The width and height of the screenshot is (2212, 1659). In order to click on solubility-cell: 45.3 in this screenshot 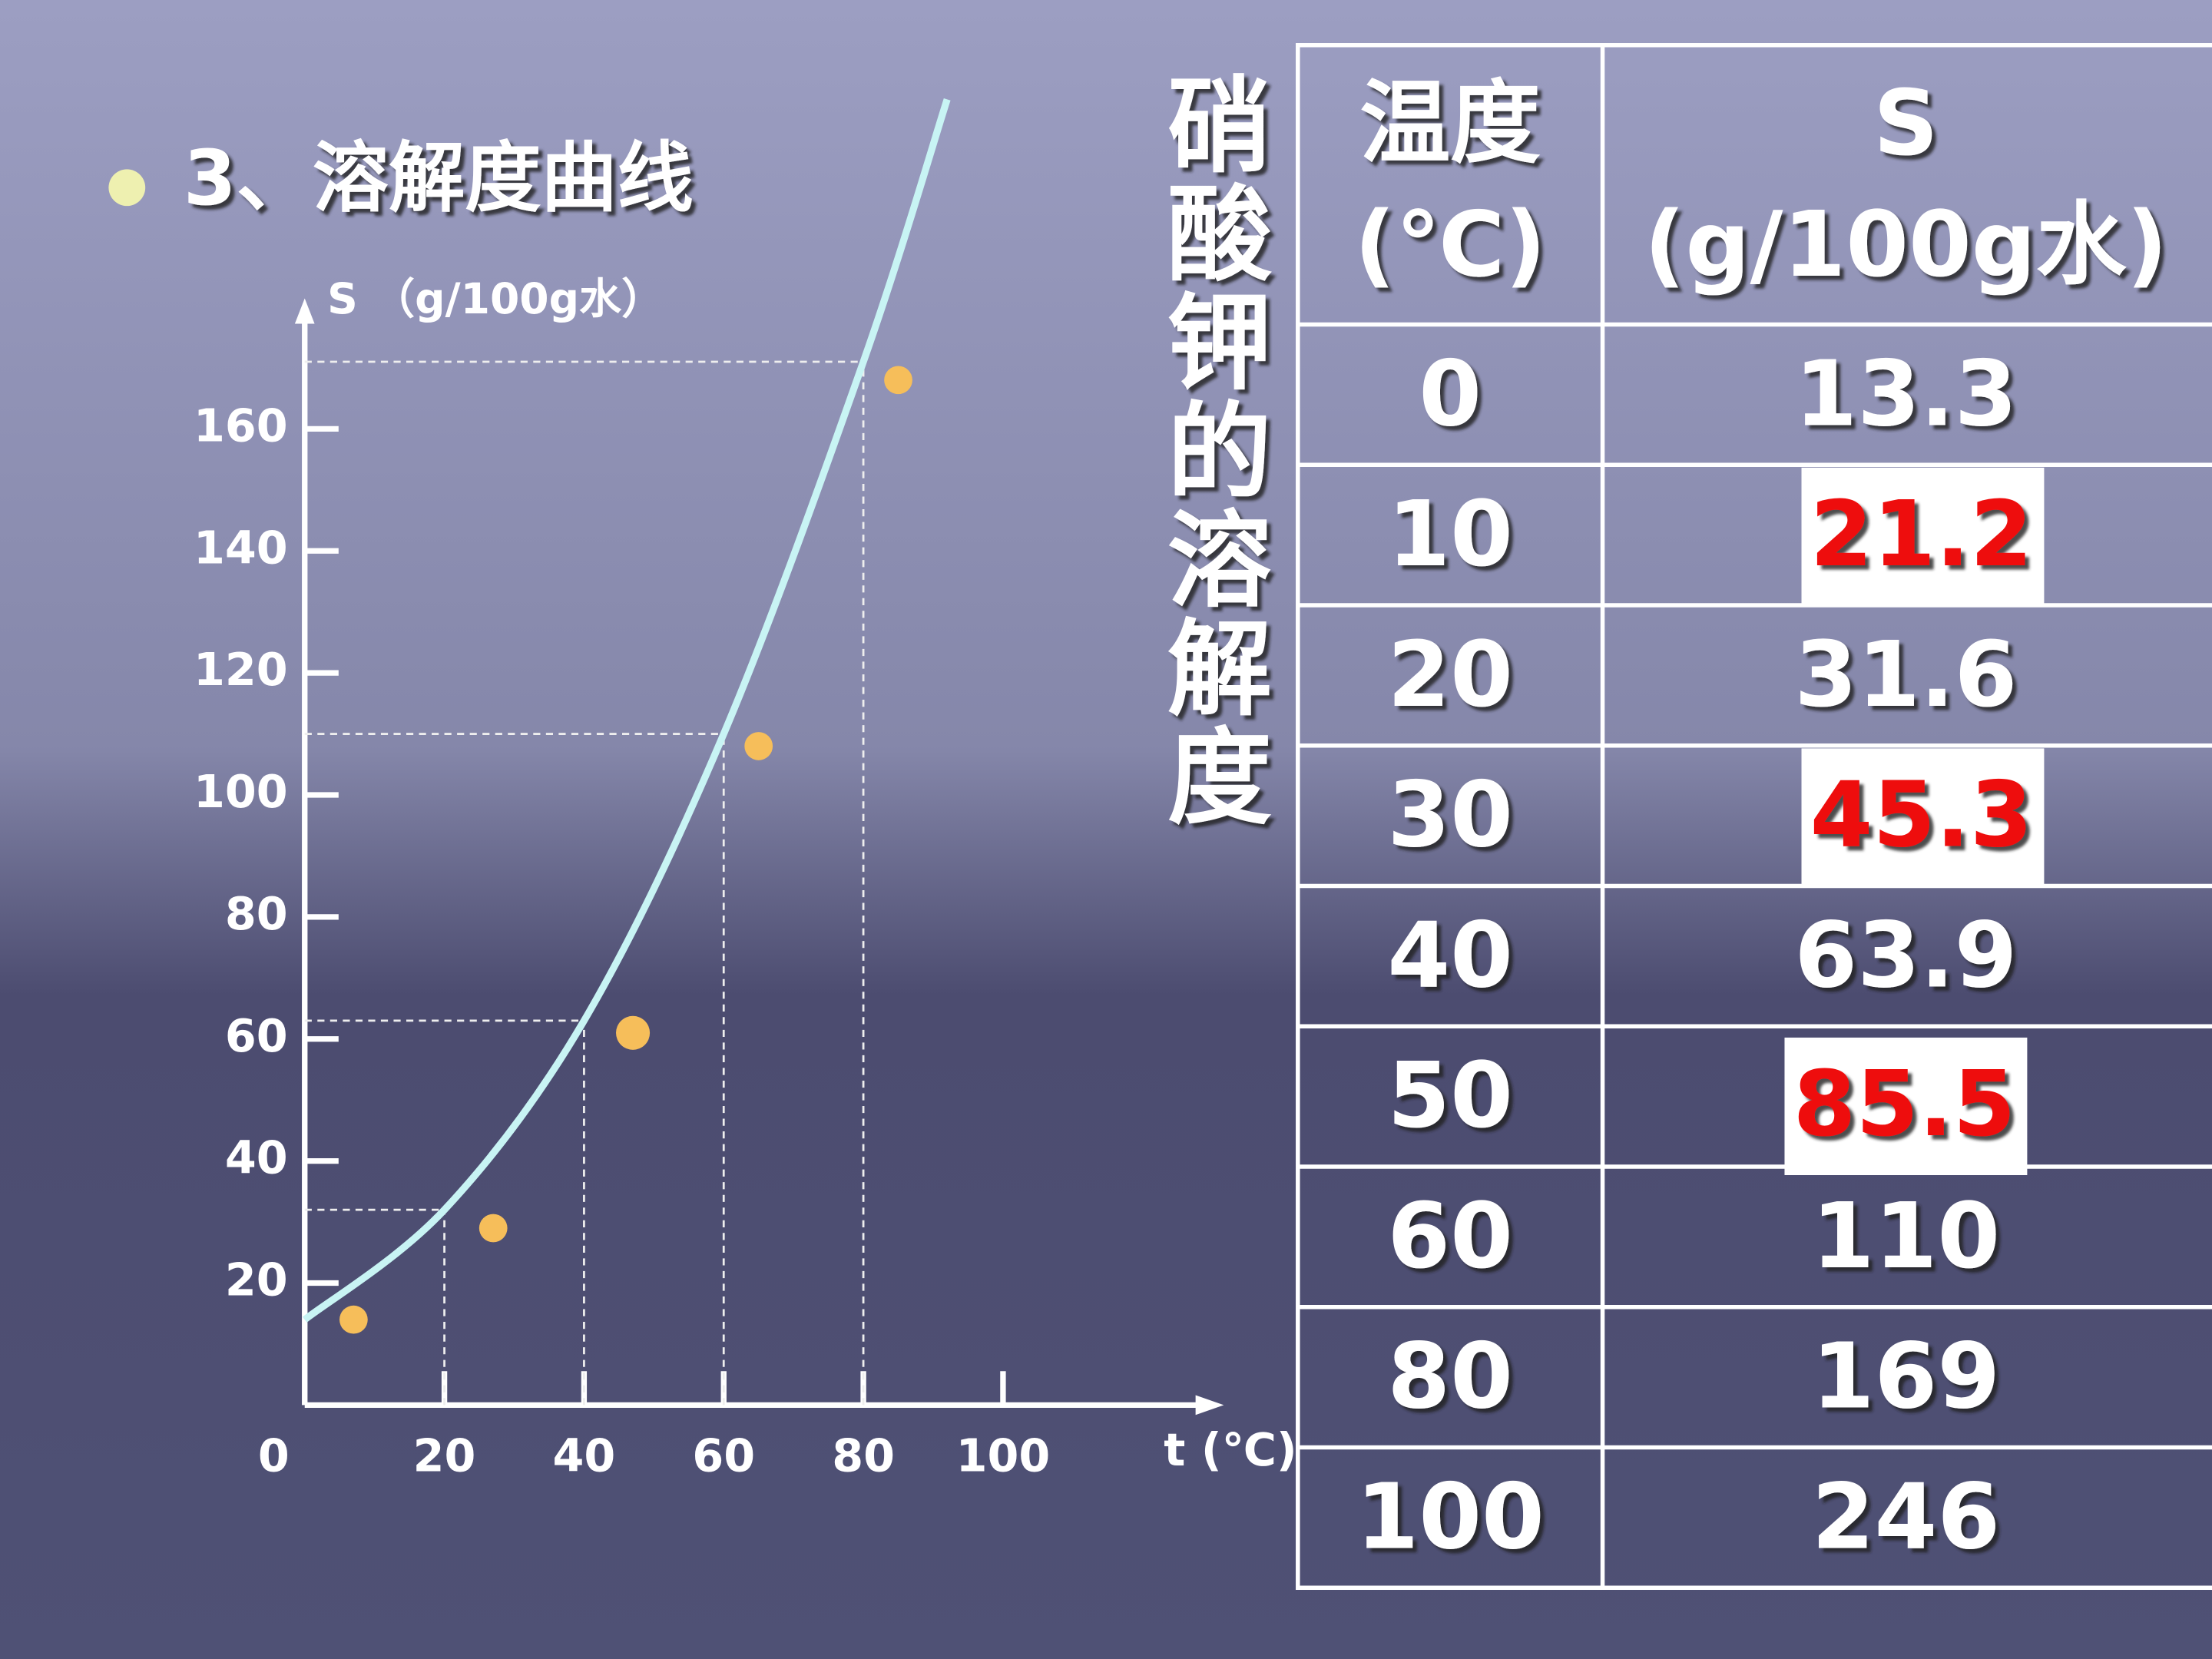, I will do `click(1921, 815)`.